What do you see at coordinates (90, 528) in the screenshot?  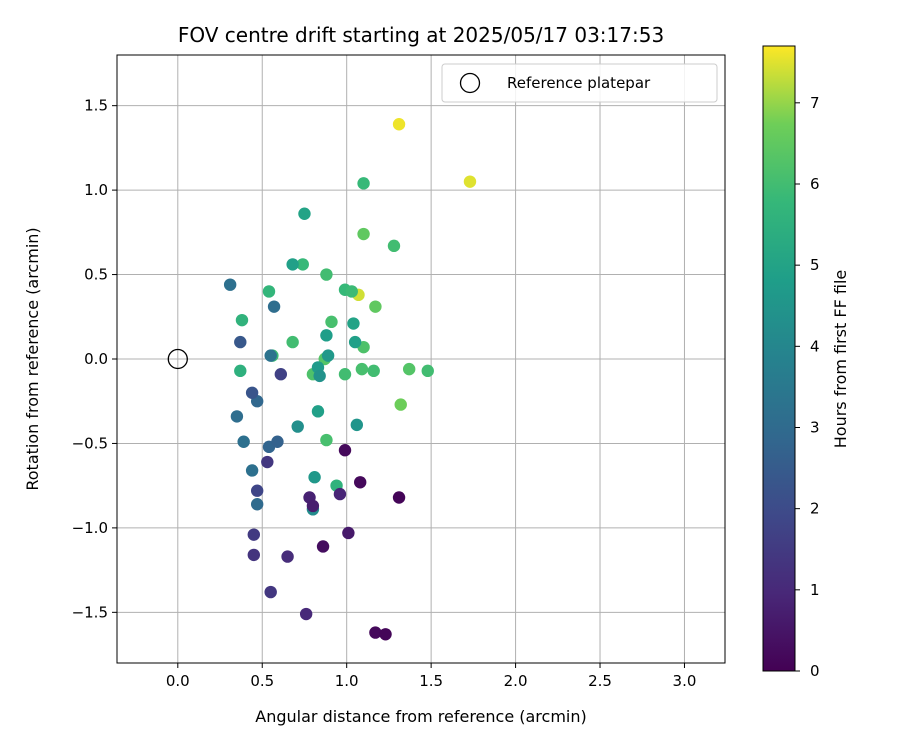 I see `y-tick-label: −1.0` at bounding box center [90, 528].